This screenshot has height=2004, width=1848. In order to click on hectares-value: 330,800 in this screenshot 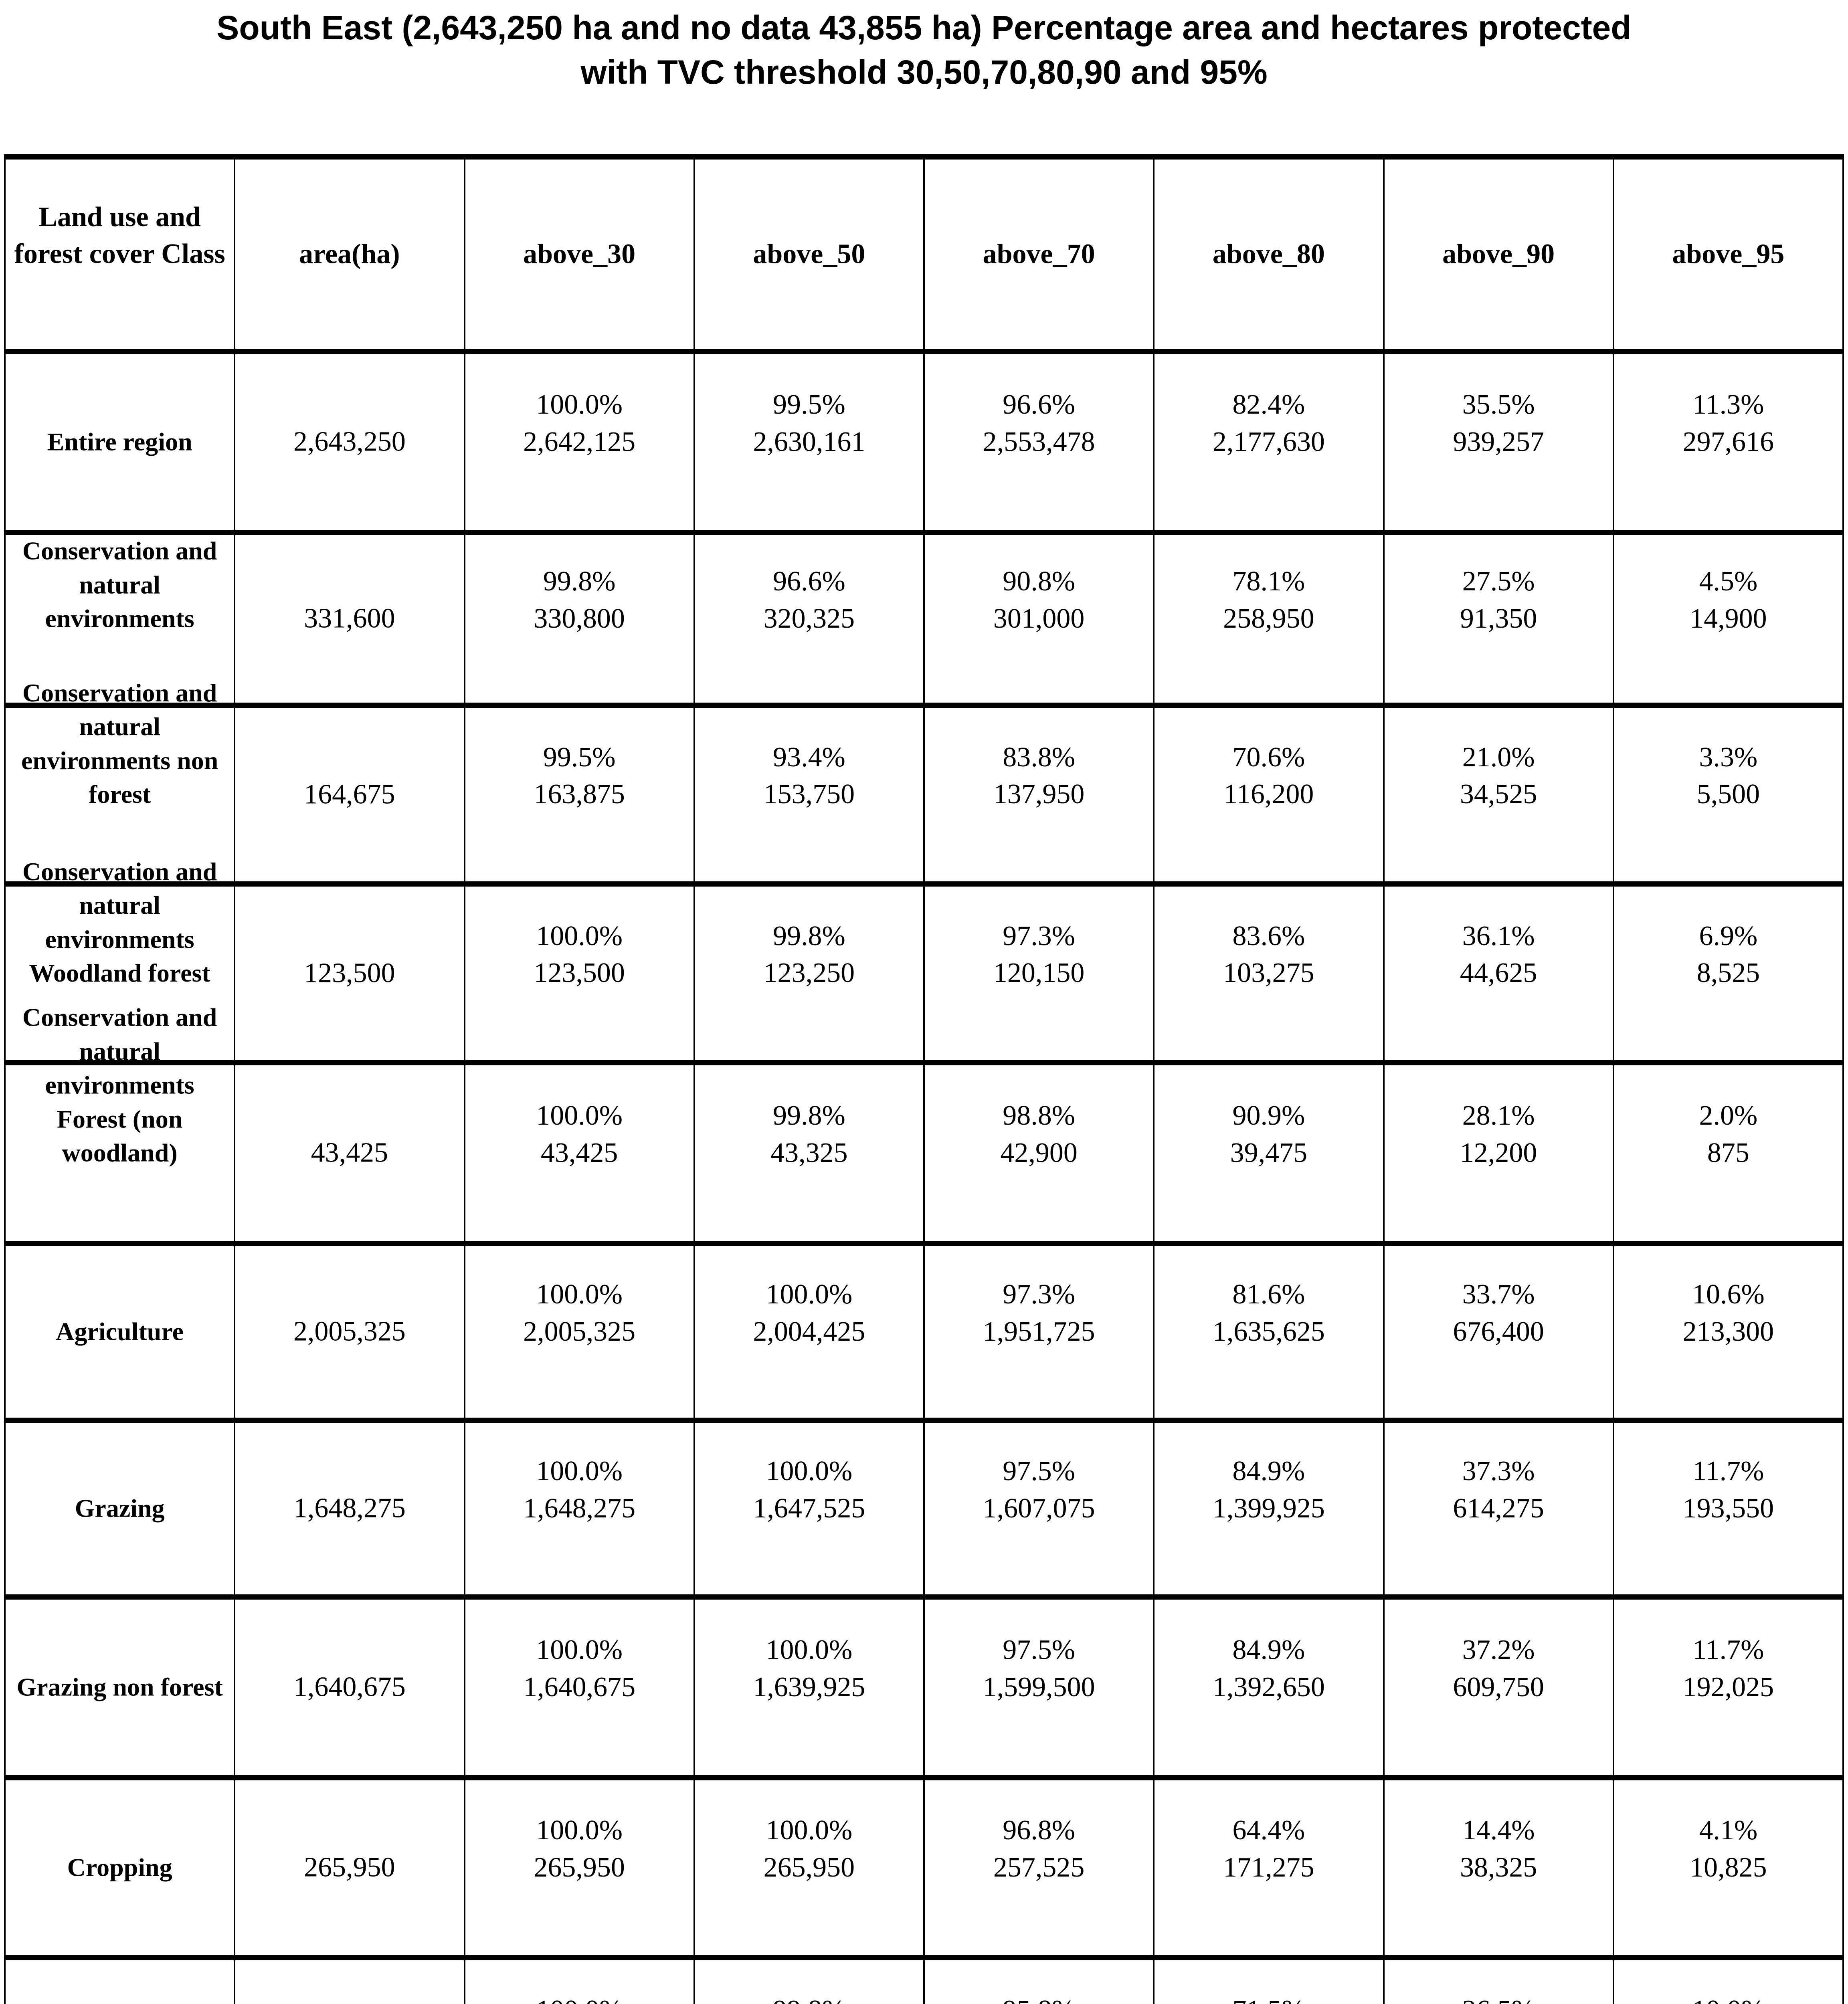, I will do `click(579, 618)`.